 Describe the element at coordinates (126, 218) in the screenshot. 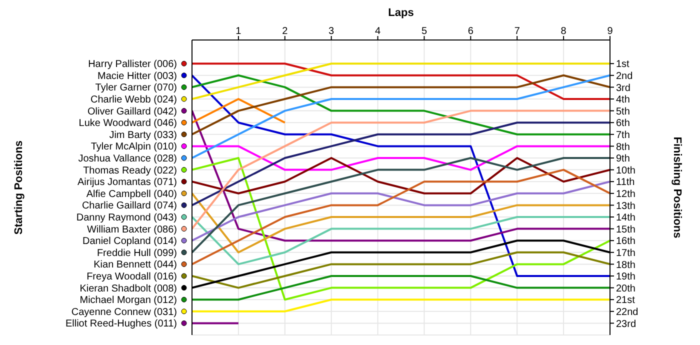

I see `legend-label: Danny Raymond (043)` at that location.